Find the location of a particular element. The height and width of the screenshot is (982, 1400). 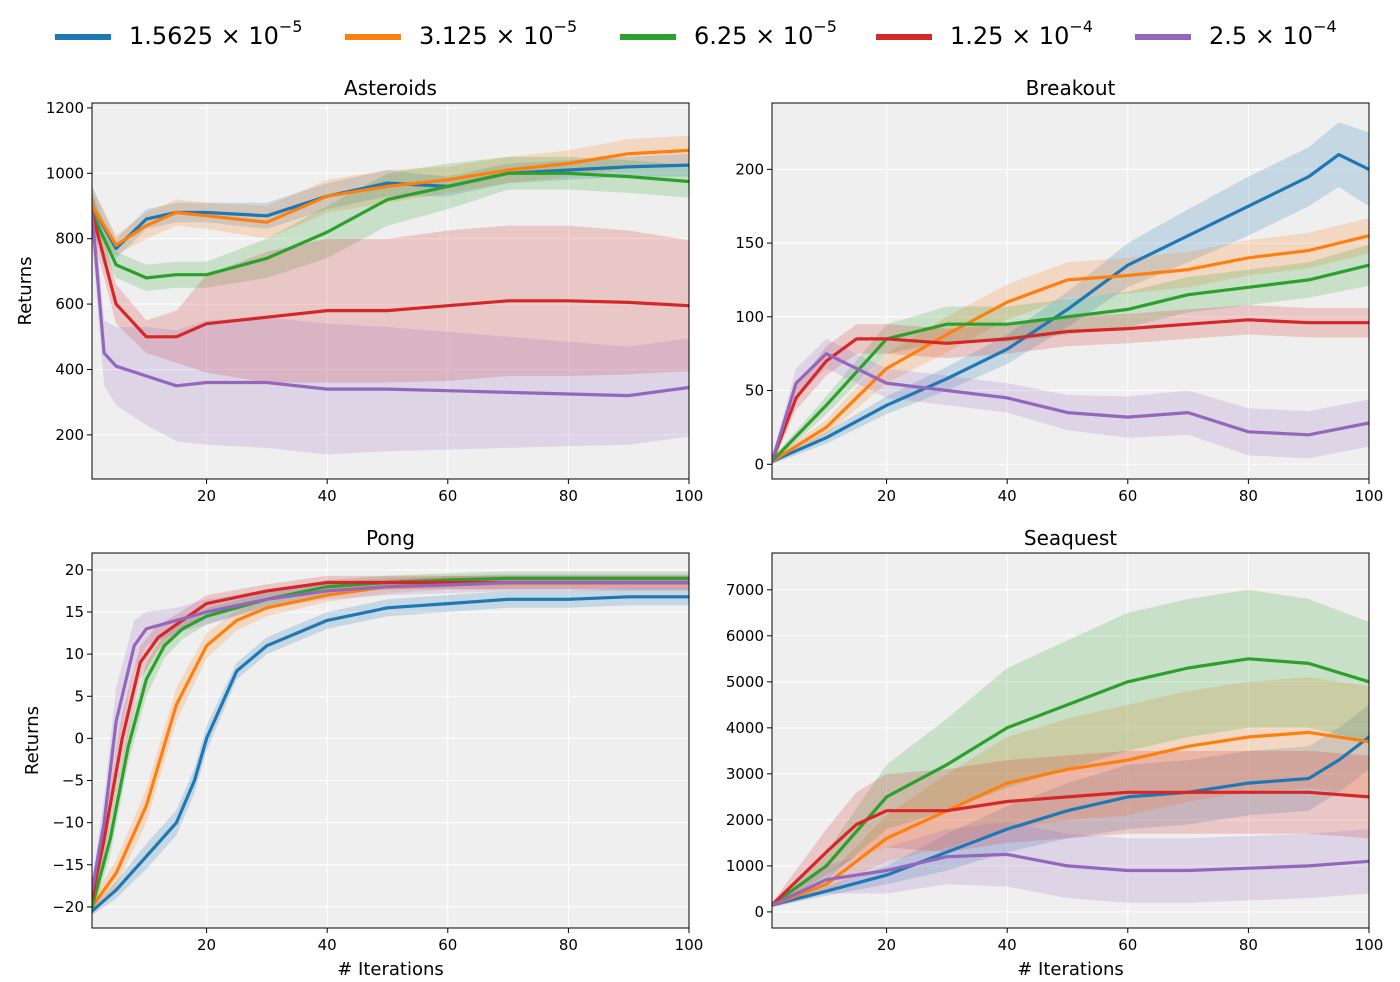

y-tick-label: 150 is located at coordinates (749, 243).